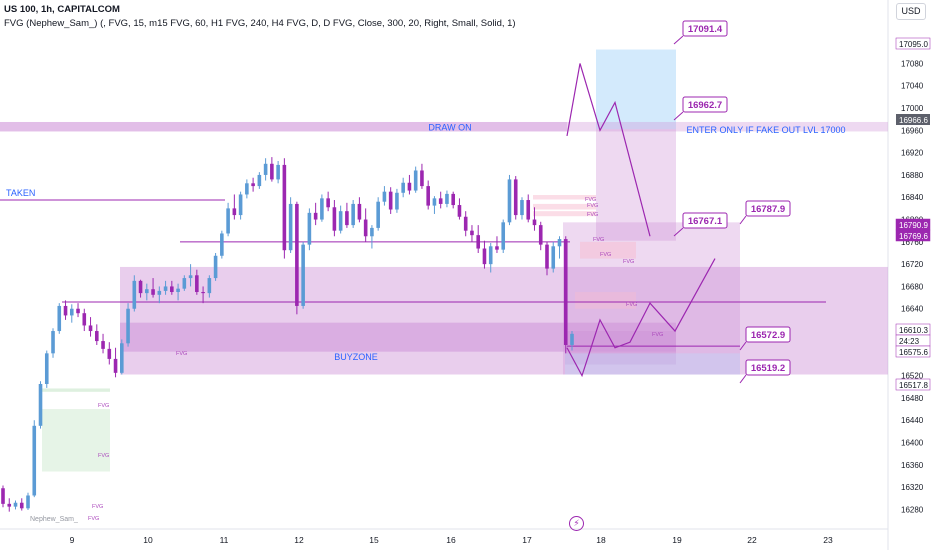 The width and height of the screenshot is (932, 550). Describe the element at coordinates (601, 540) in the screenshot. I see `x-tick-label: 18` at that location.